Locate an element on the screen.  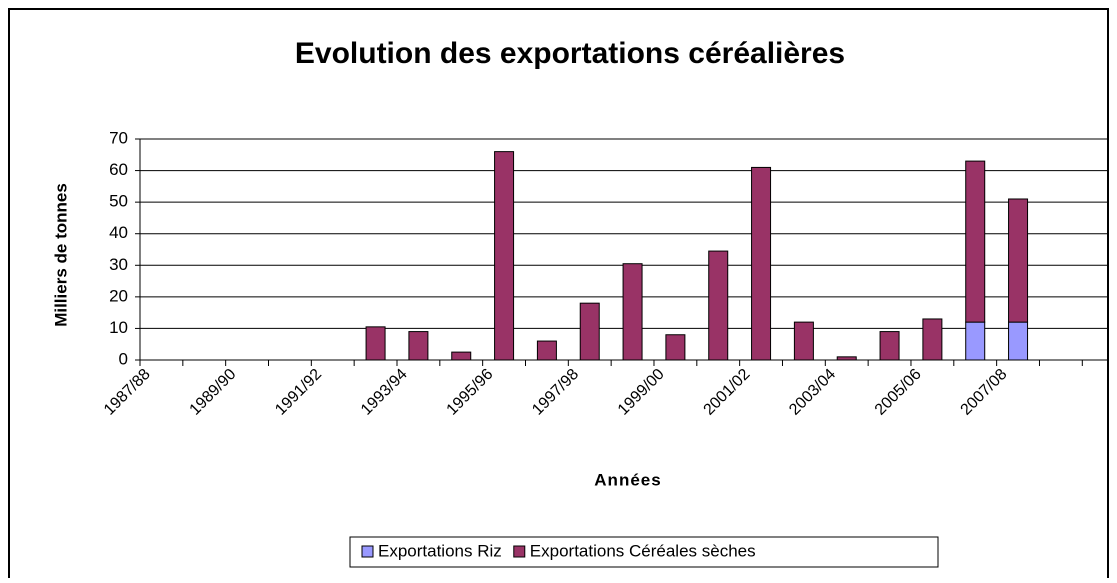
y-tick-label: 20 is located at coordinates (118, 295).